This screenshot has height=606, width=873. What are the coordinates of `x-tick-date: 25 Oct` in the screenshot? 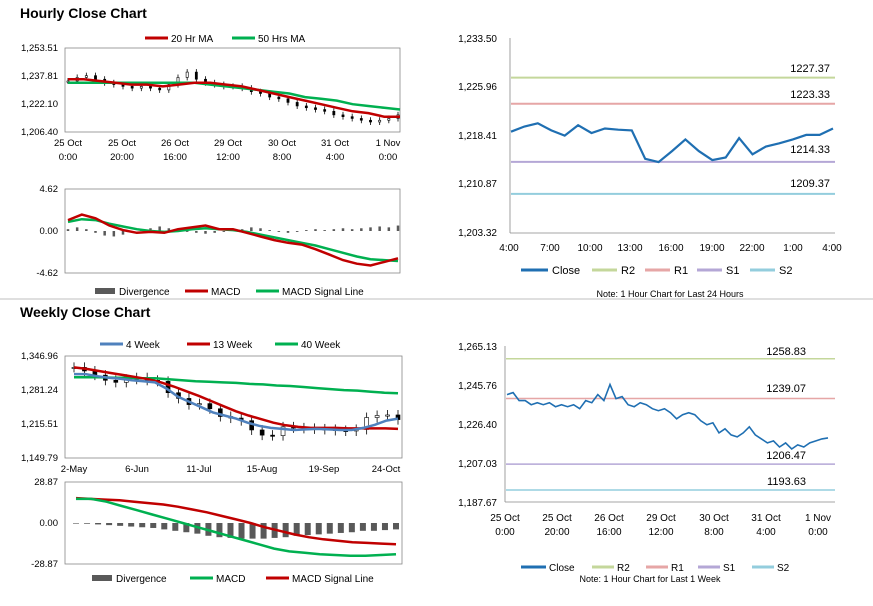 It's located at (68, 143).